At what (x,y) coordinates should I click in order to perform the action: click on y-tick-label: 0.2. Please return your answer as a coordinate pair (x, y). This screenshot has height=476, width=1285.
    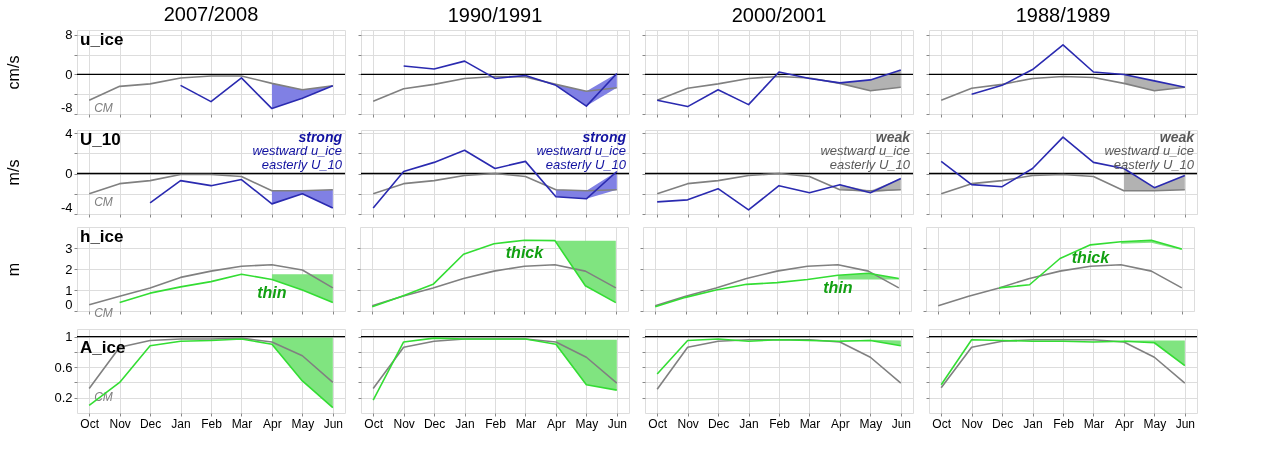
    Looking at the image, I should click on (63, 398).